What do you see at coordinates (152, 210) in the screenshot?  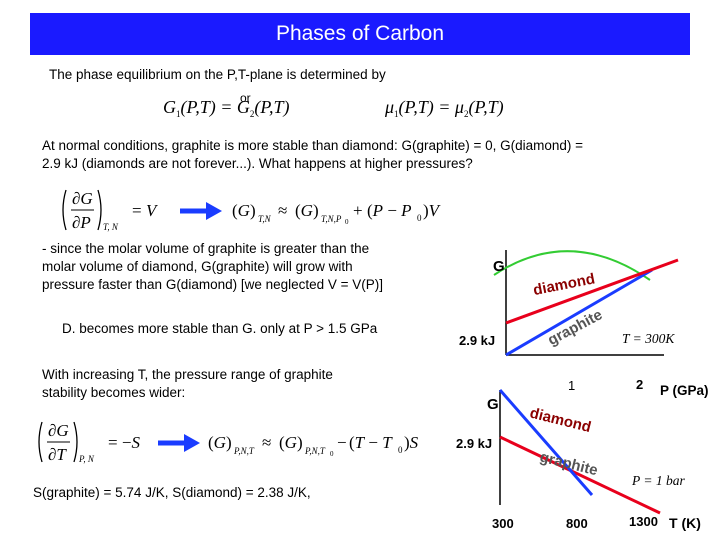 I see `svg-text: V` at bounding box center [152, 210].